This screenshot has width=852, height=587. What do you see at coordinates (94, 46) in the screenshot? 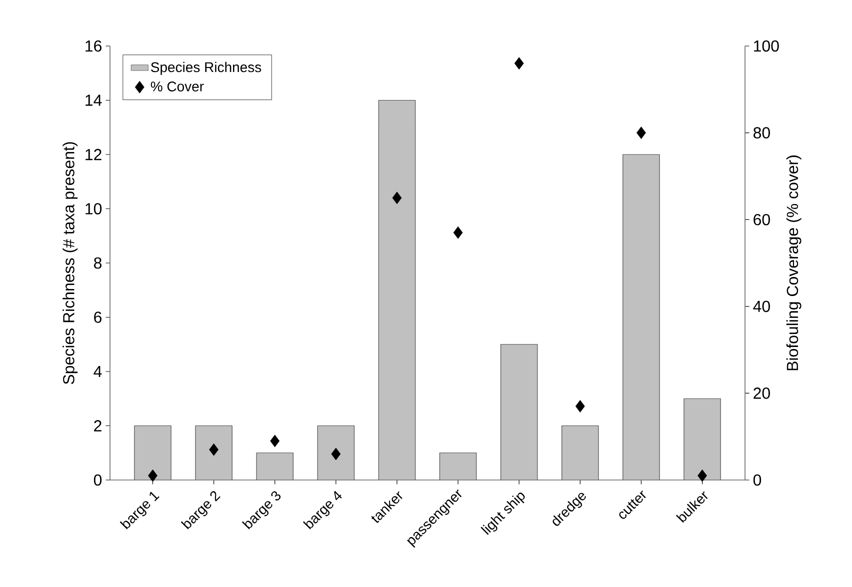
I see `y-tick-label: 16` at bounding box center [94, 46].